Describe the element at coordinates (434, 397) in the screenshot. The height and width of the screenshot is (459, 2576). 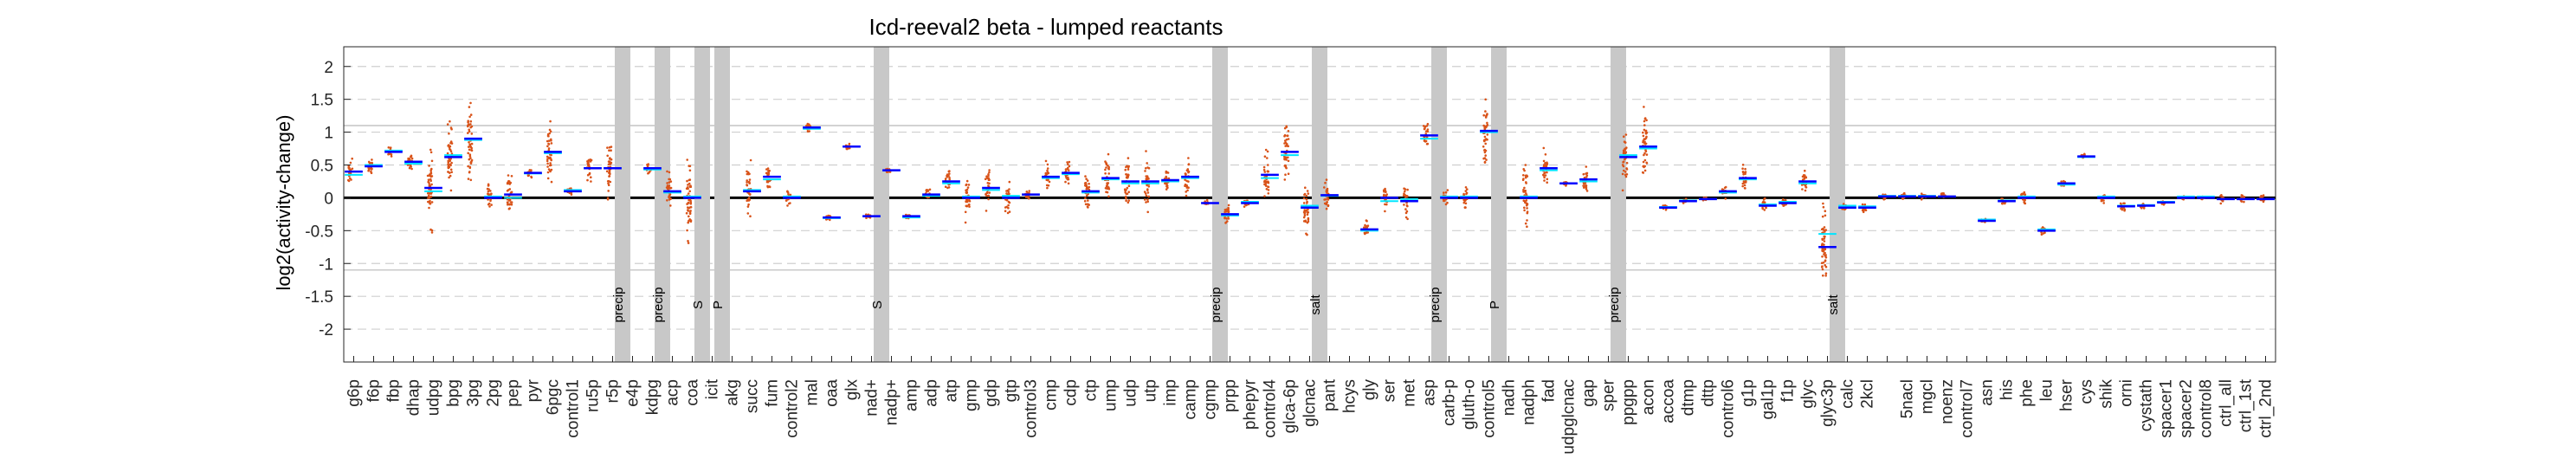
I see `x-tick-label: udpg` at that location.